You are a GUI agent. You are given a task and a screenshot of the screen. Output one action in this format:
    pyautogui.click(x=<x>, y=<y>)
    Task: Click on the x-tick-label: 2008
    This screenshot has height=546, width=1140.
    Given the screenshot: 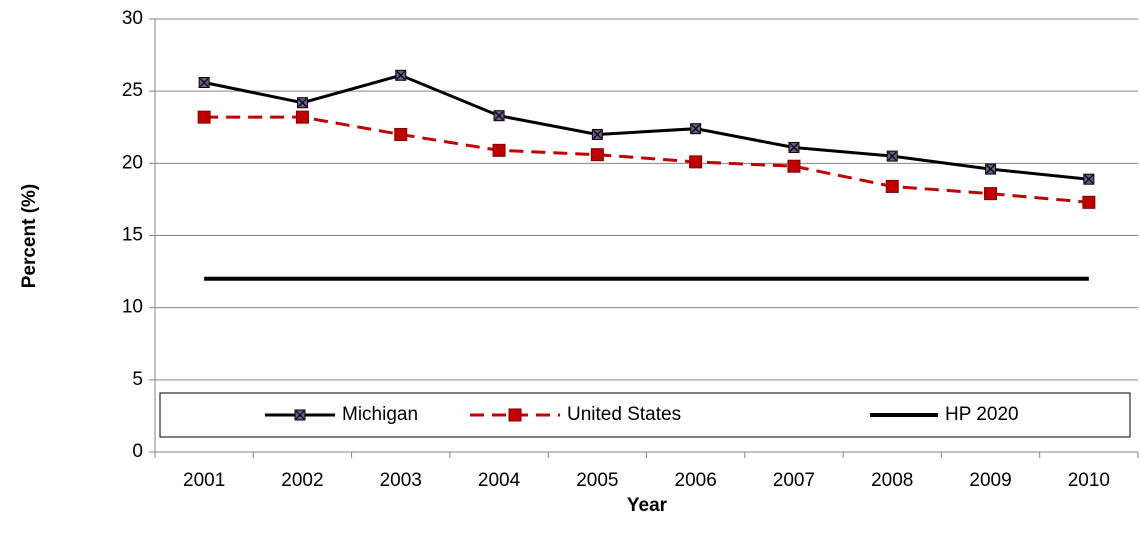 What is the action you would take?
    pyautogui.click(x=892, y=480)
    